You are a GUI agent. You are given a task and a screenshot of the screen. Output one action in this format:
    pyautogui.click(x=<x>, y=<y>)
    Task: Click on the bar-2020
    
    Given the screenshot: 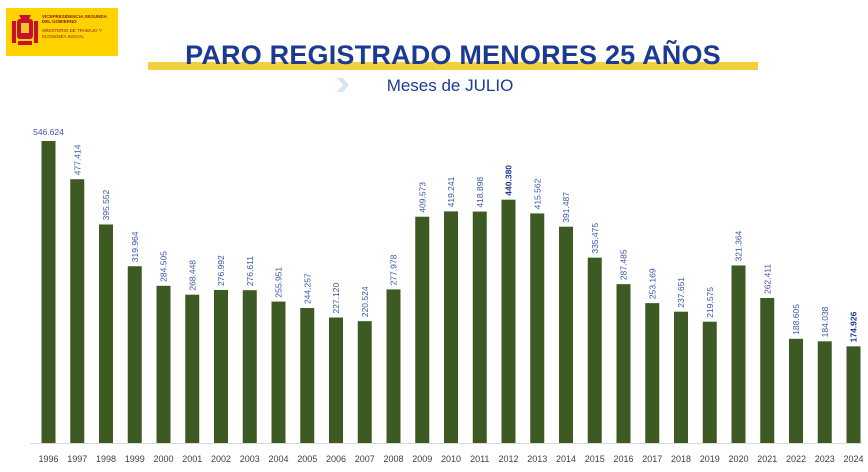 What is the action you would take?
    pyautogui.click(x=738, y=354)
    